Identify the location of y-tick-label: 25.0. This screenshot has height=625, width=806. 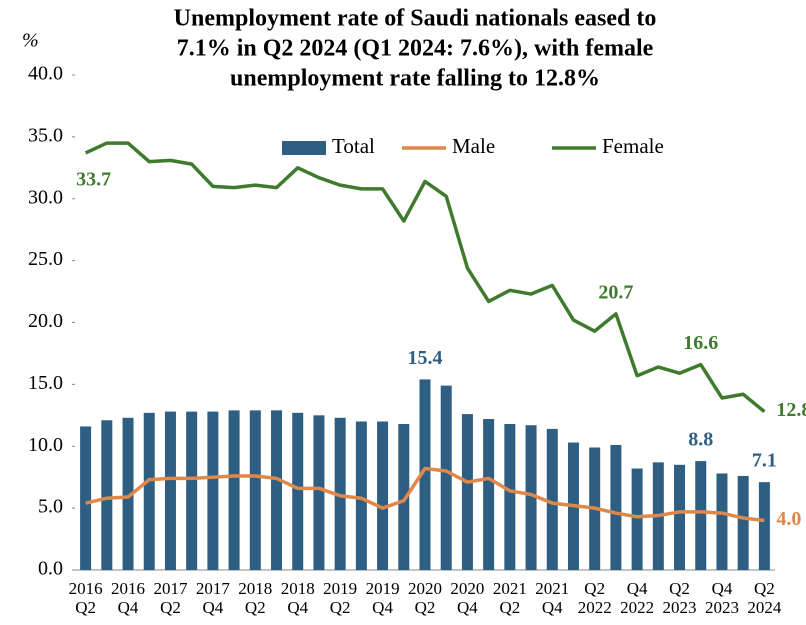
(45, 259).